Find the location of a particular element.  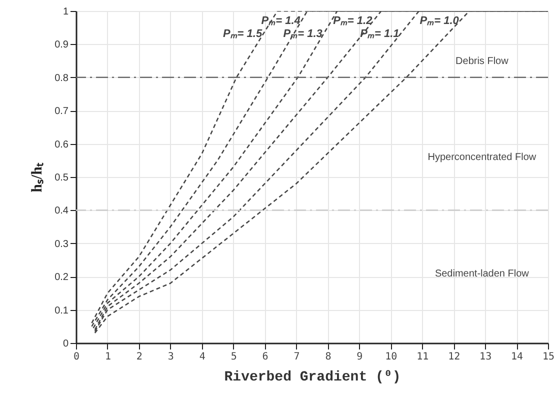

x-tick-label: 4 is located at coordinates (202, 357).